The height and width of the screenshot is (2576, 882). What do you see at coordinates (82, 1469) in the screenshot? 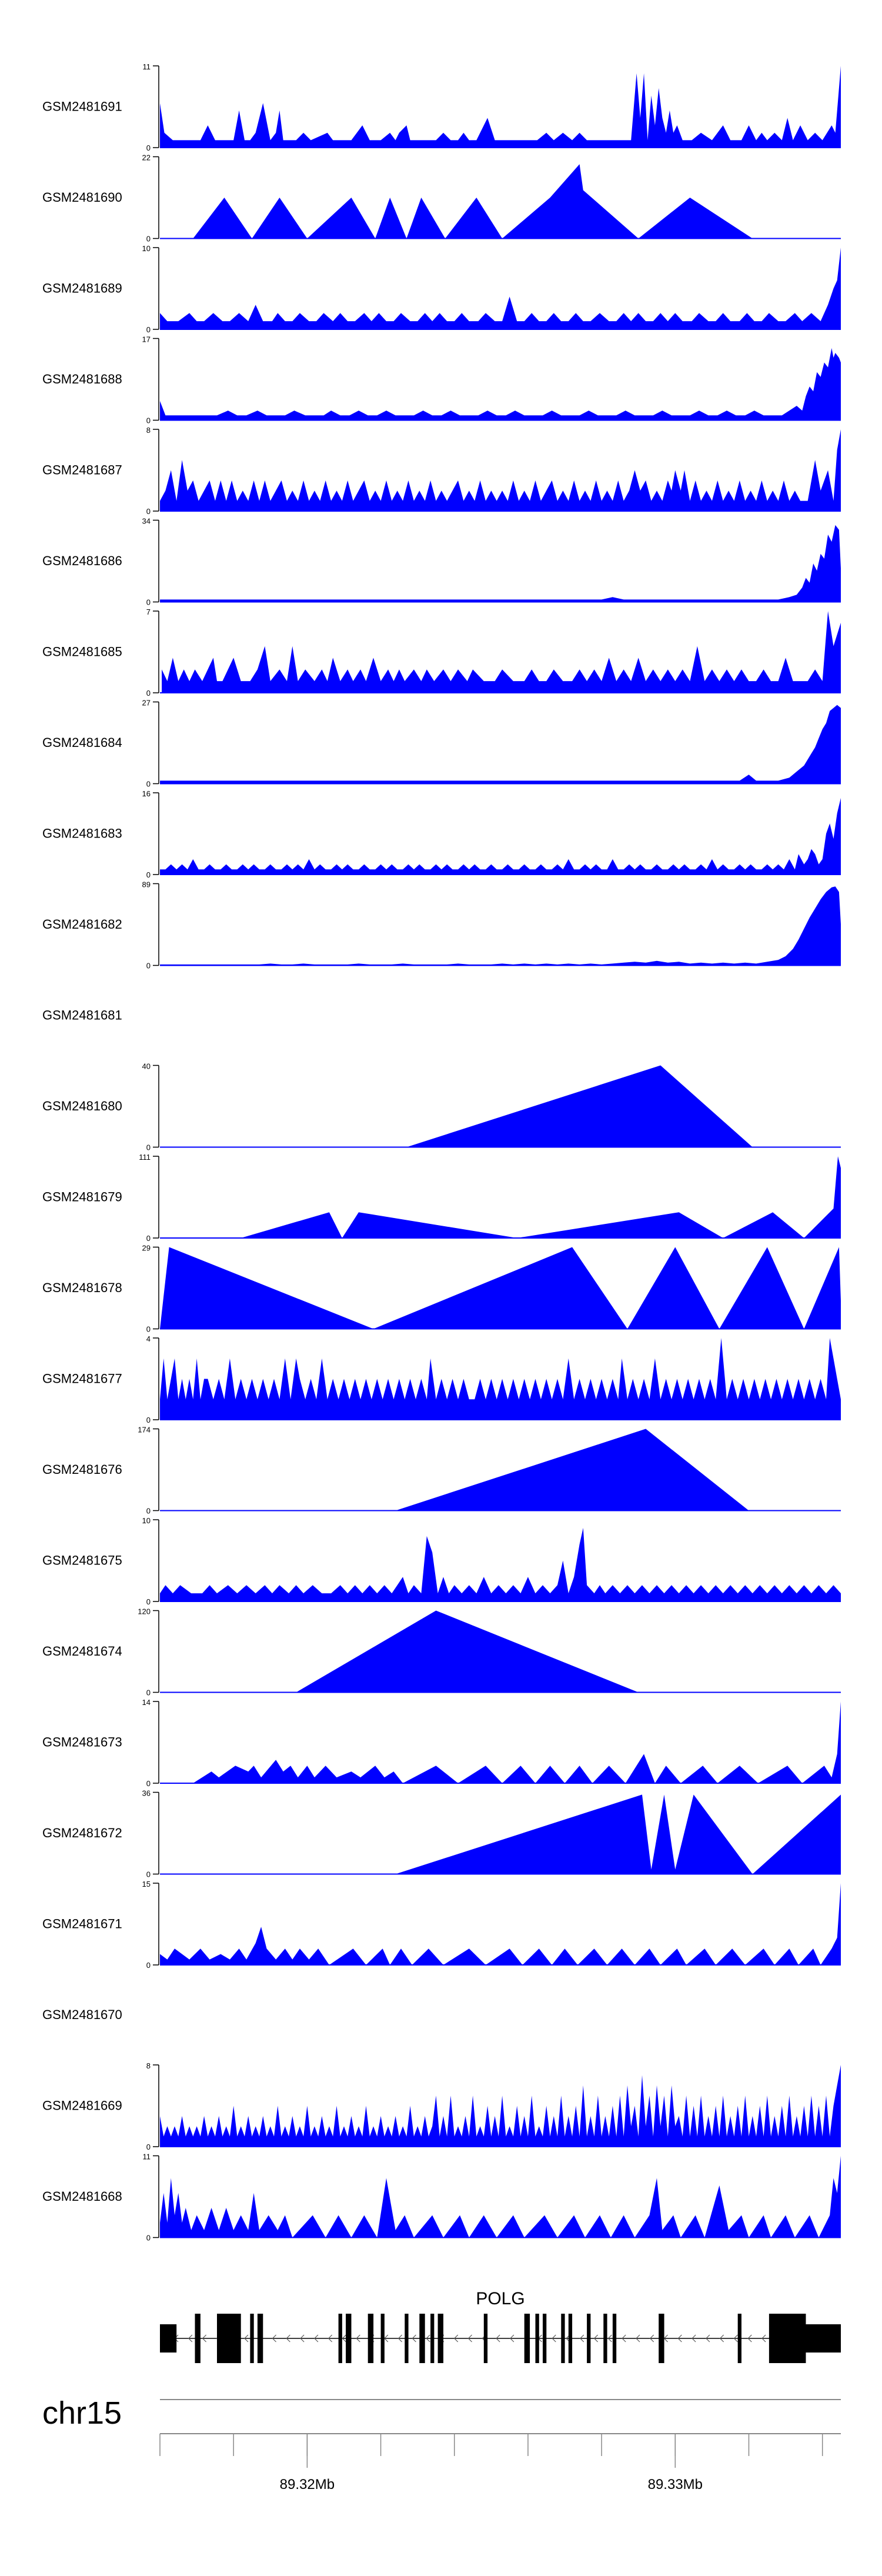
I see `track-label: GSM2481676` at bounding box center [82, 1469].